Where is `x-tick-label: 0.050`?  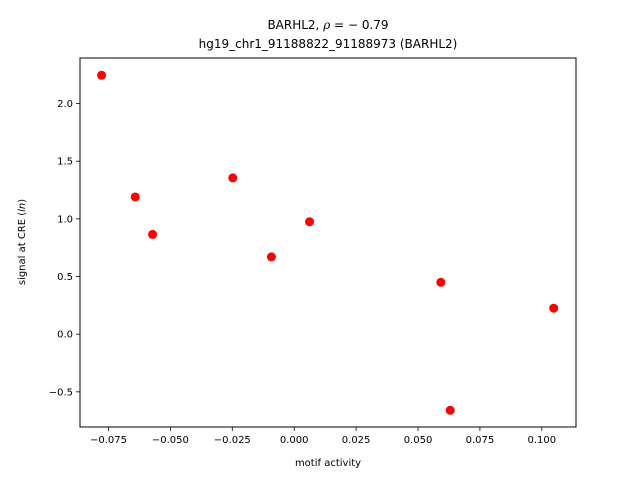 x-tick-label: 0.050 is located at coordinates (418, 440).